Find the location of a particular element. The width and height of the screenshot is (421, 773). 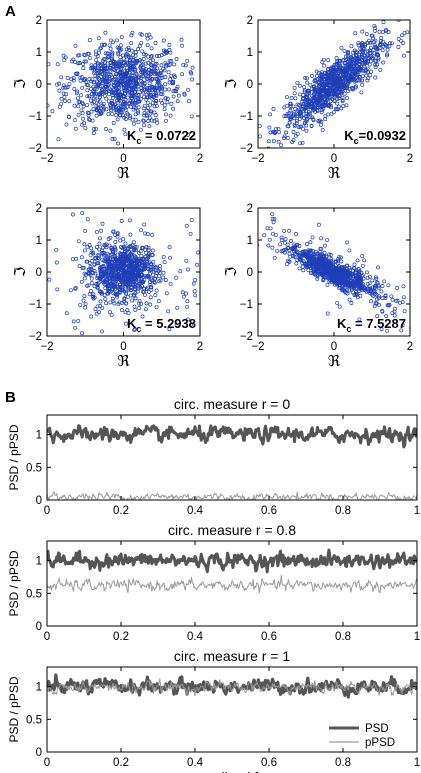

x-axis-label: normalised freq. is located at coordinates (232, 771).